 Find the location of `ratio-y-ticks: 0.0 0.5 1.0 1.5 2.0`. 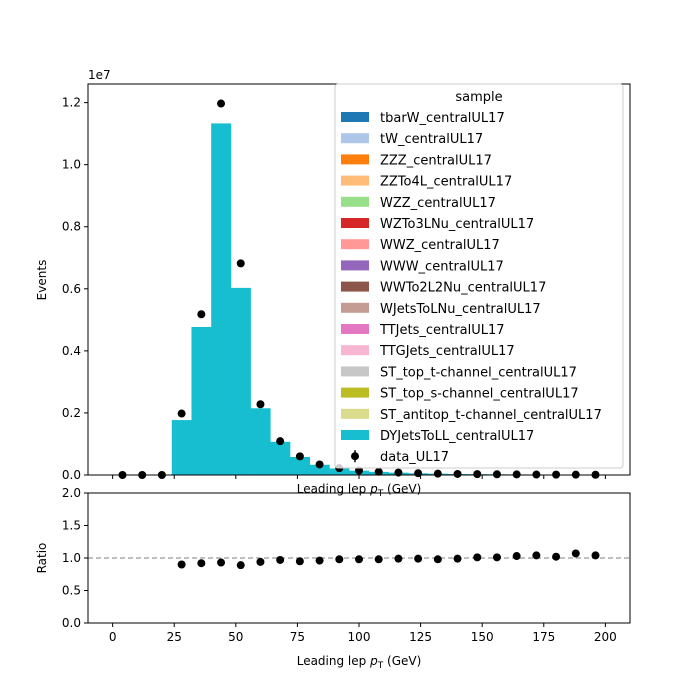

ratio-y-ticks: 0.0 0.5 1.0 1.5 2.0 is located at coordinates (75, 558).